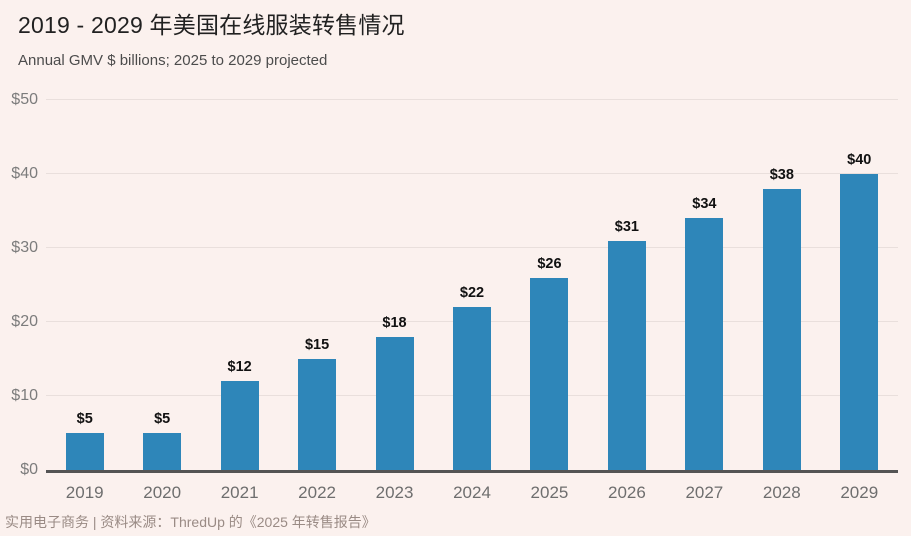 This screenshot has width=911, height=536. I want to click on y-tick-label: $10, so click(24, 395).